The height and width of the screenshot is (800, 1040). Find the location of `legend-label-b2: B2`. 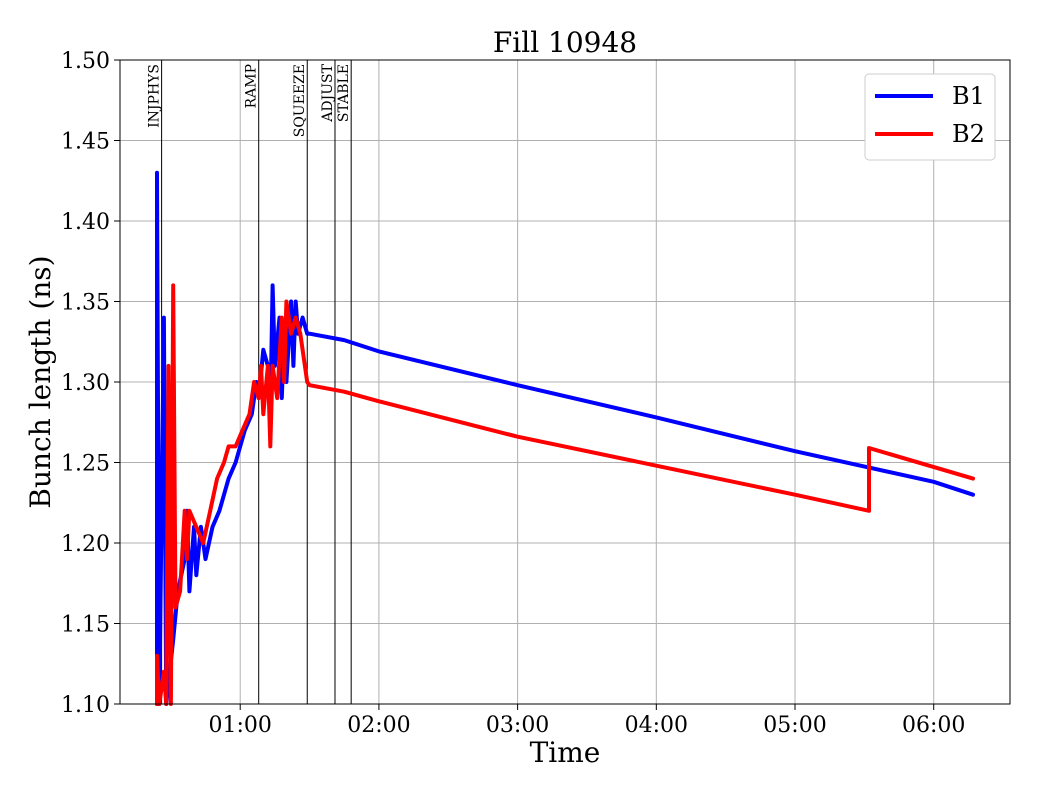

legend-label-b2: B2 is located at coordinates (968, 134).